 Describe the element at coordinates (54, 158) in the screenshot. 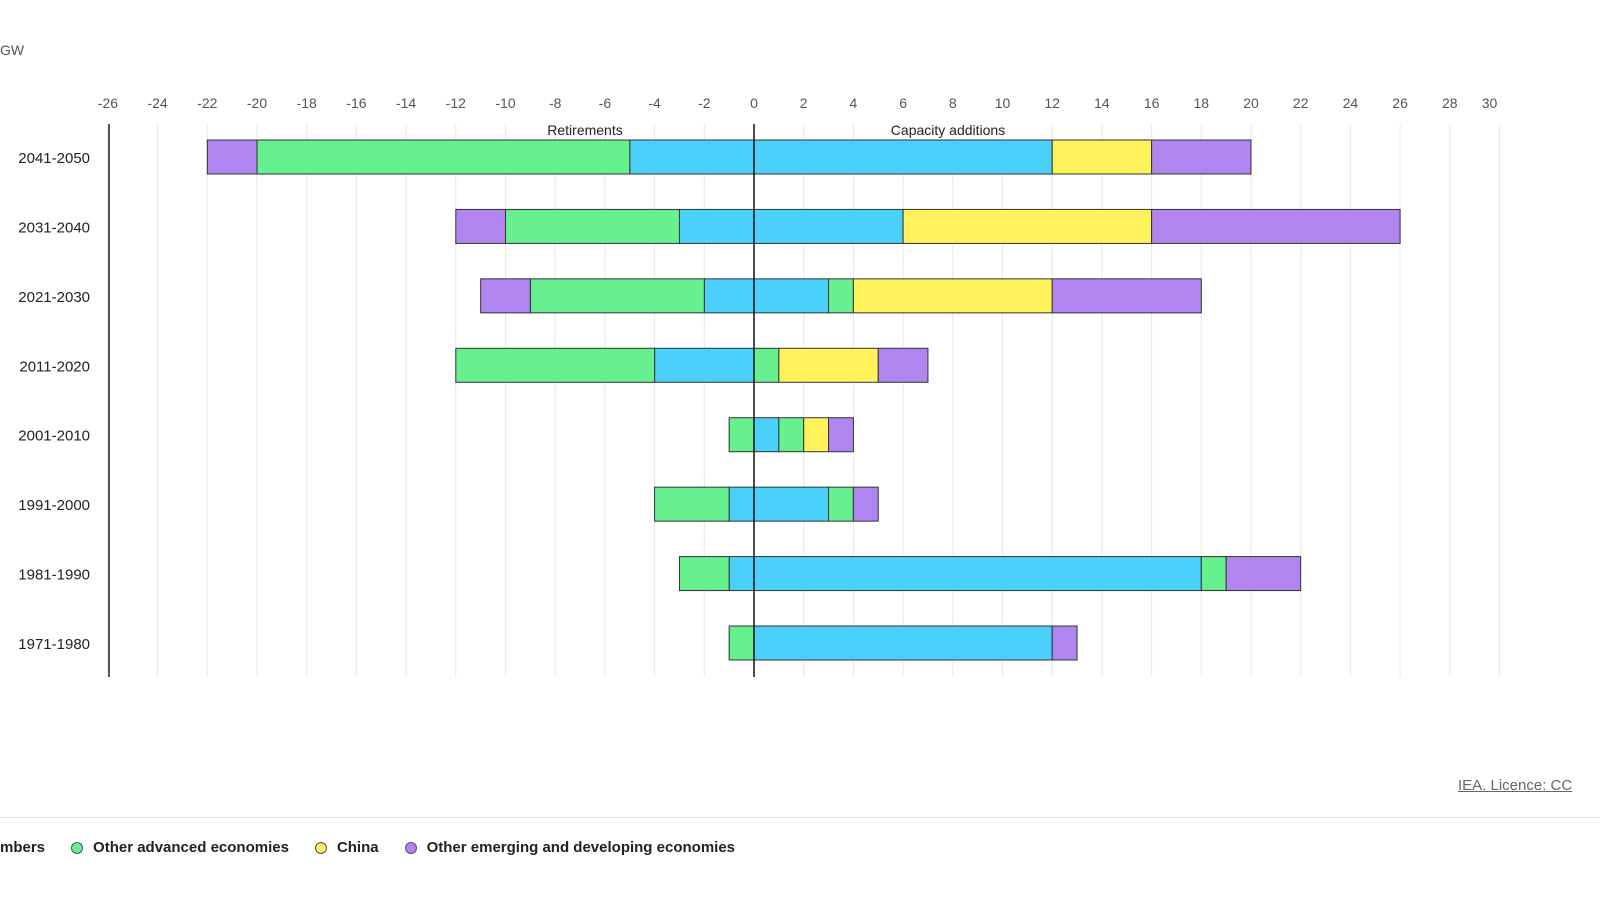

I see `category-label: 2041-2050` at that location.